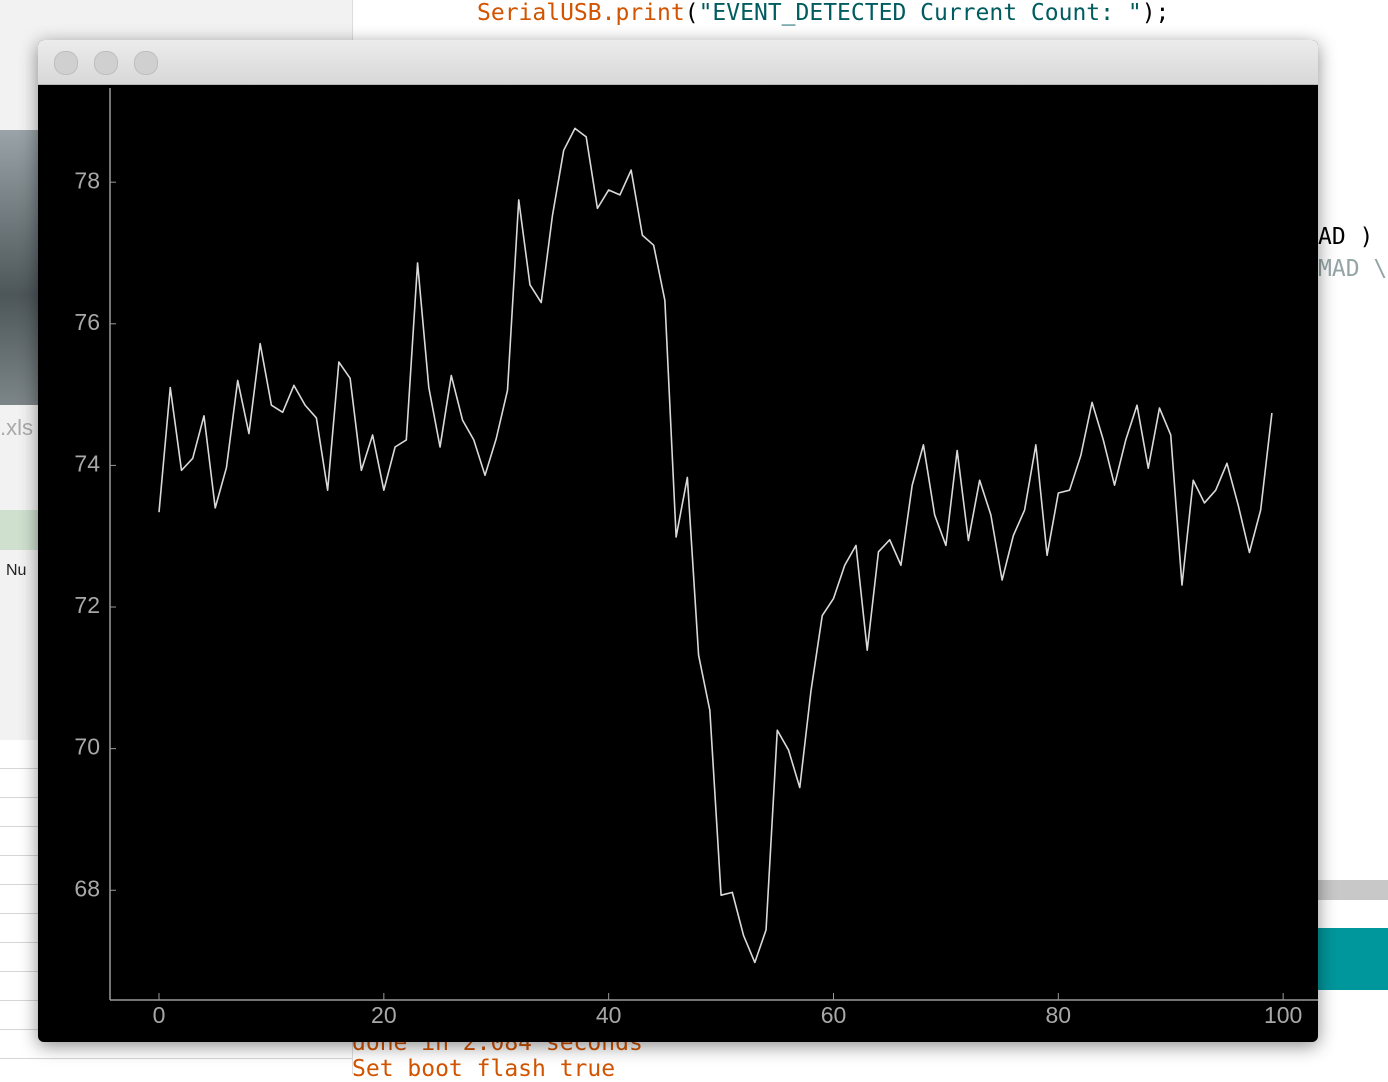  I want to click on title-bar, so click(678, 62).